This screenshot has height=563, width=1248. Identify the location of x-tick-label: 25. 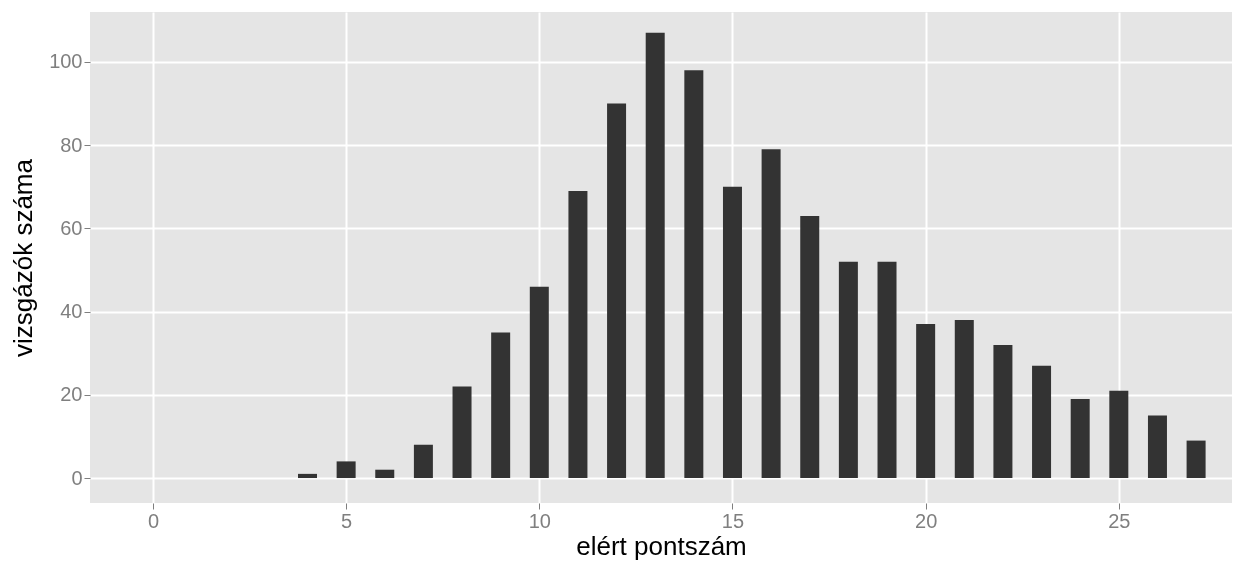
(1119, 520).